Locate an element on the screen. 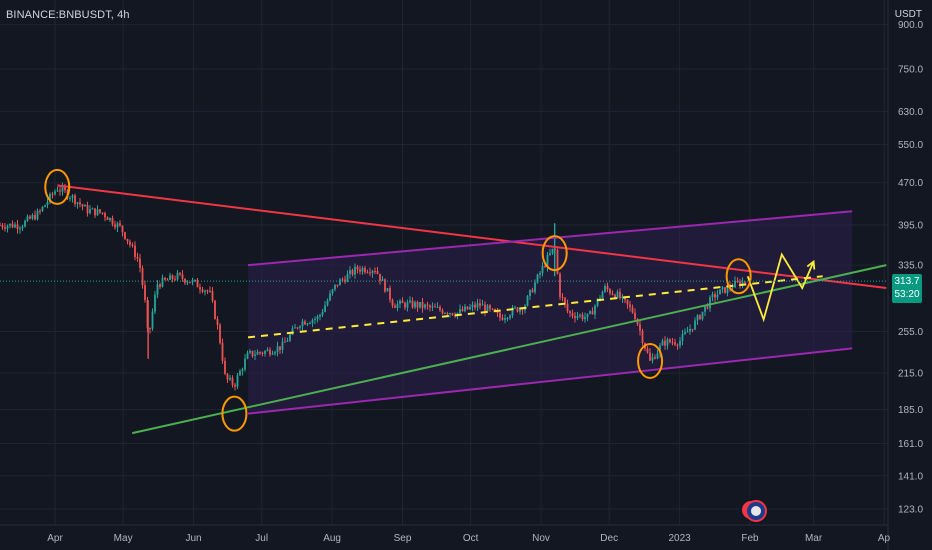 Image resolution: width=932 pixels, height=550 pixels. projection-arrowhead is located at coordinates (811, 264).